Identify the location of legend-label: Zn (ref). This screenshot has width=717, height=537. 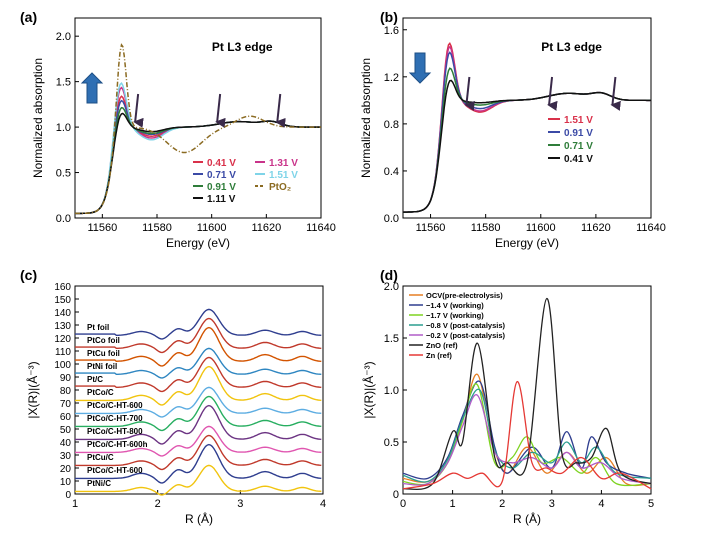
(439, 355).